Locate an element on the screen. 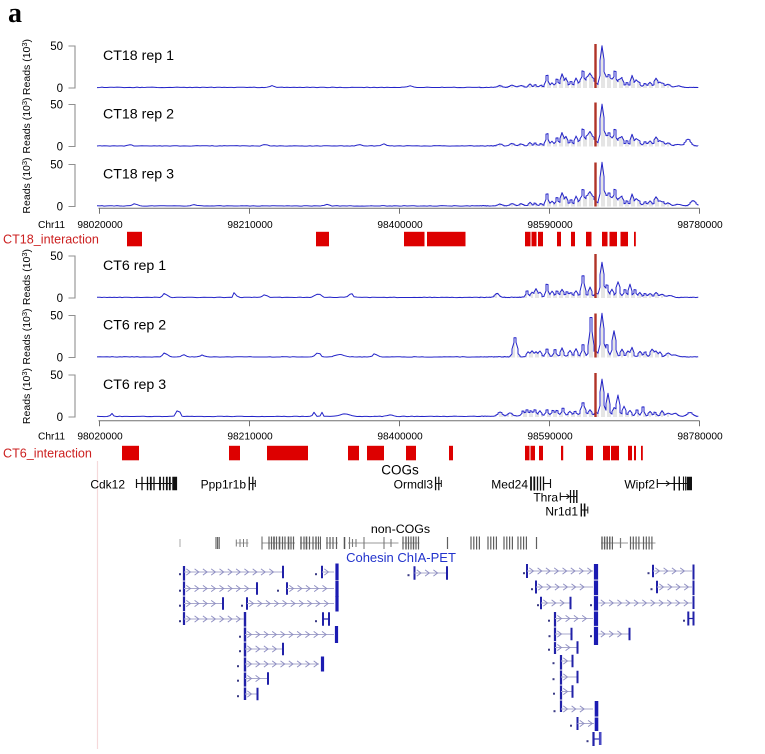 This screenshot has width=765, height=754. svg-text: CT6 rep 1 is located at coordinates (134, 266).